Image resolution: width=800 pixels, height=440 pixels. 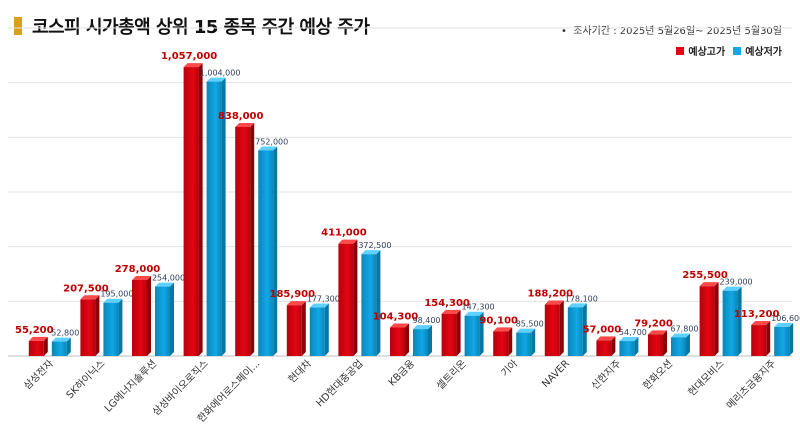 I want to click on data-label-low: 147,300, so click(x=478, y=307).